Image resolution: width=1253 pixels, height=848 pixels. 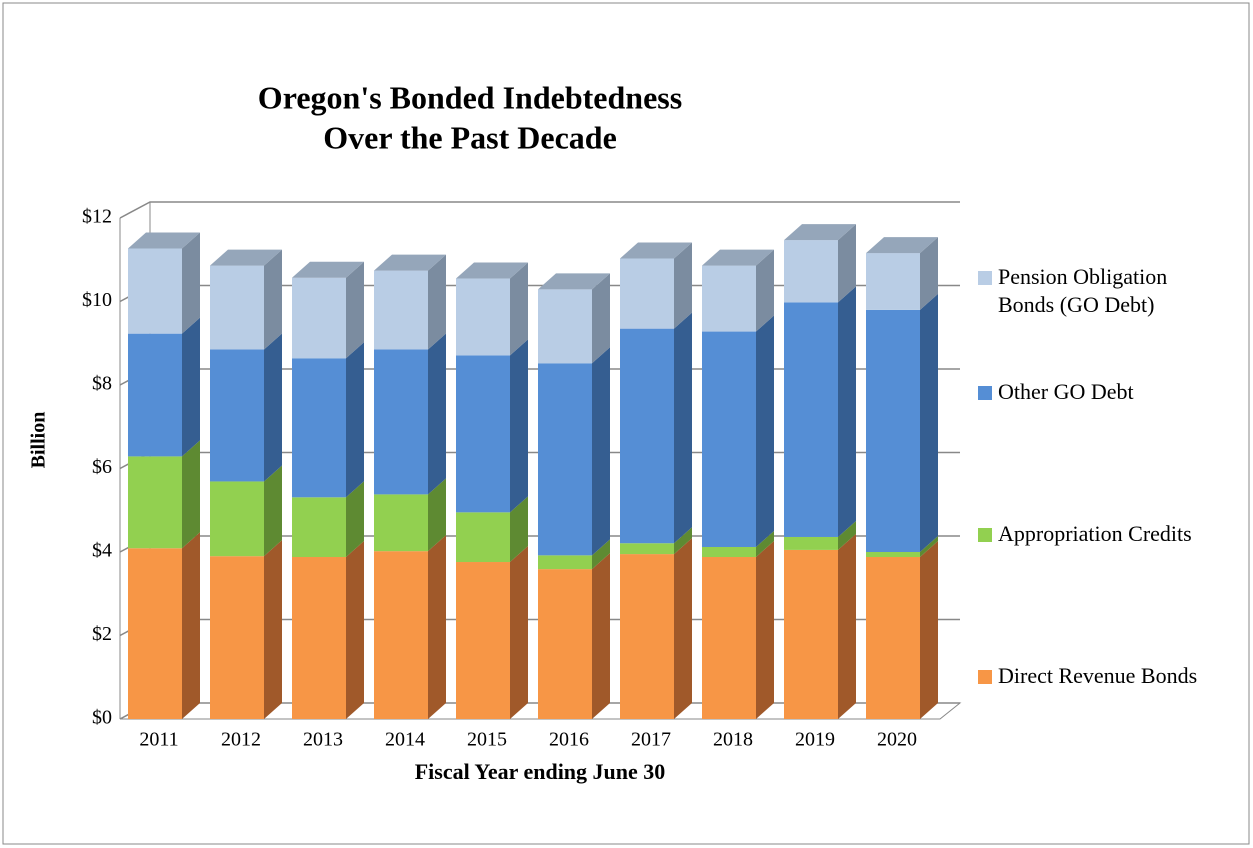 What do you see at coordinates (897, 740) in the screenshot?
I see `x-tick-label: 2020` at bounding box center [897, 740].